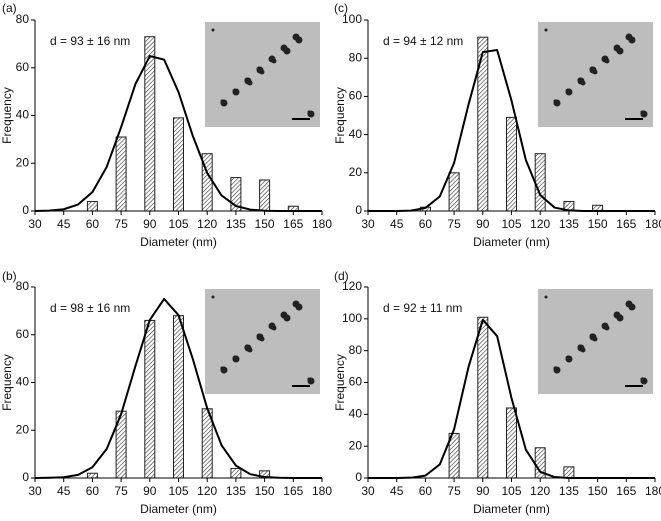 This screenshot has height=521, width=661. Describe the element at coordinates (90, 308) in the screenshot. I see `annotation: d = 98 ± 16 nm` at that location.